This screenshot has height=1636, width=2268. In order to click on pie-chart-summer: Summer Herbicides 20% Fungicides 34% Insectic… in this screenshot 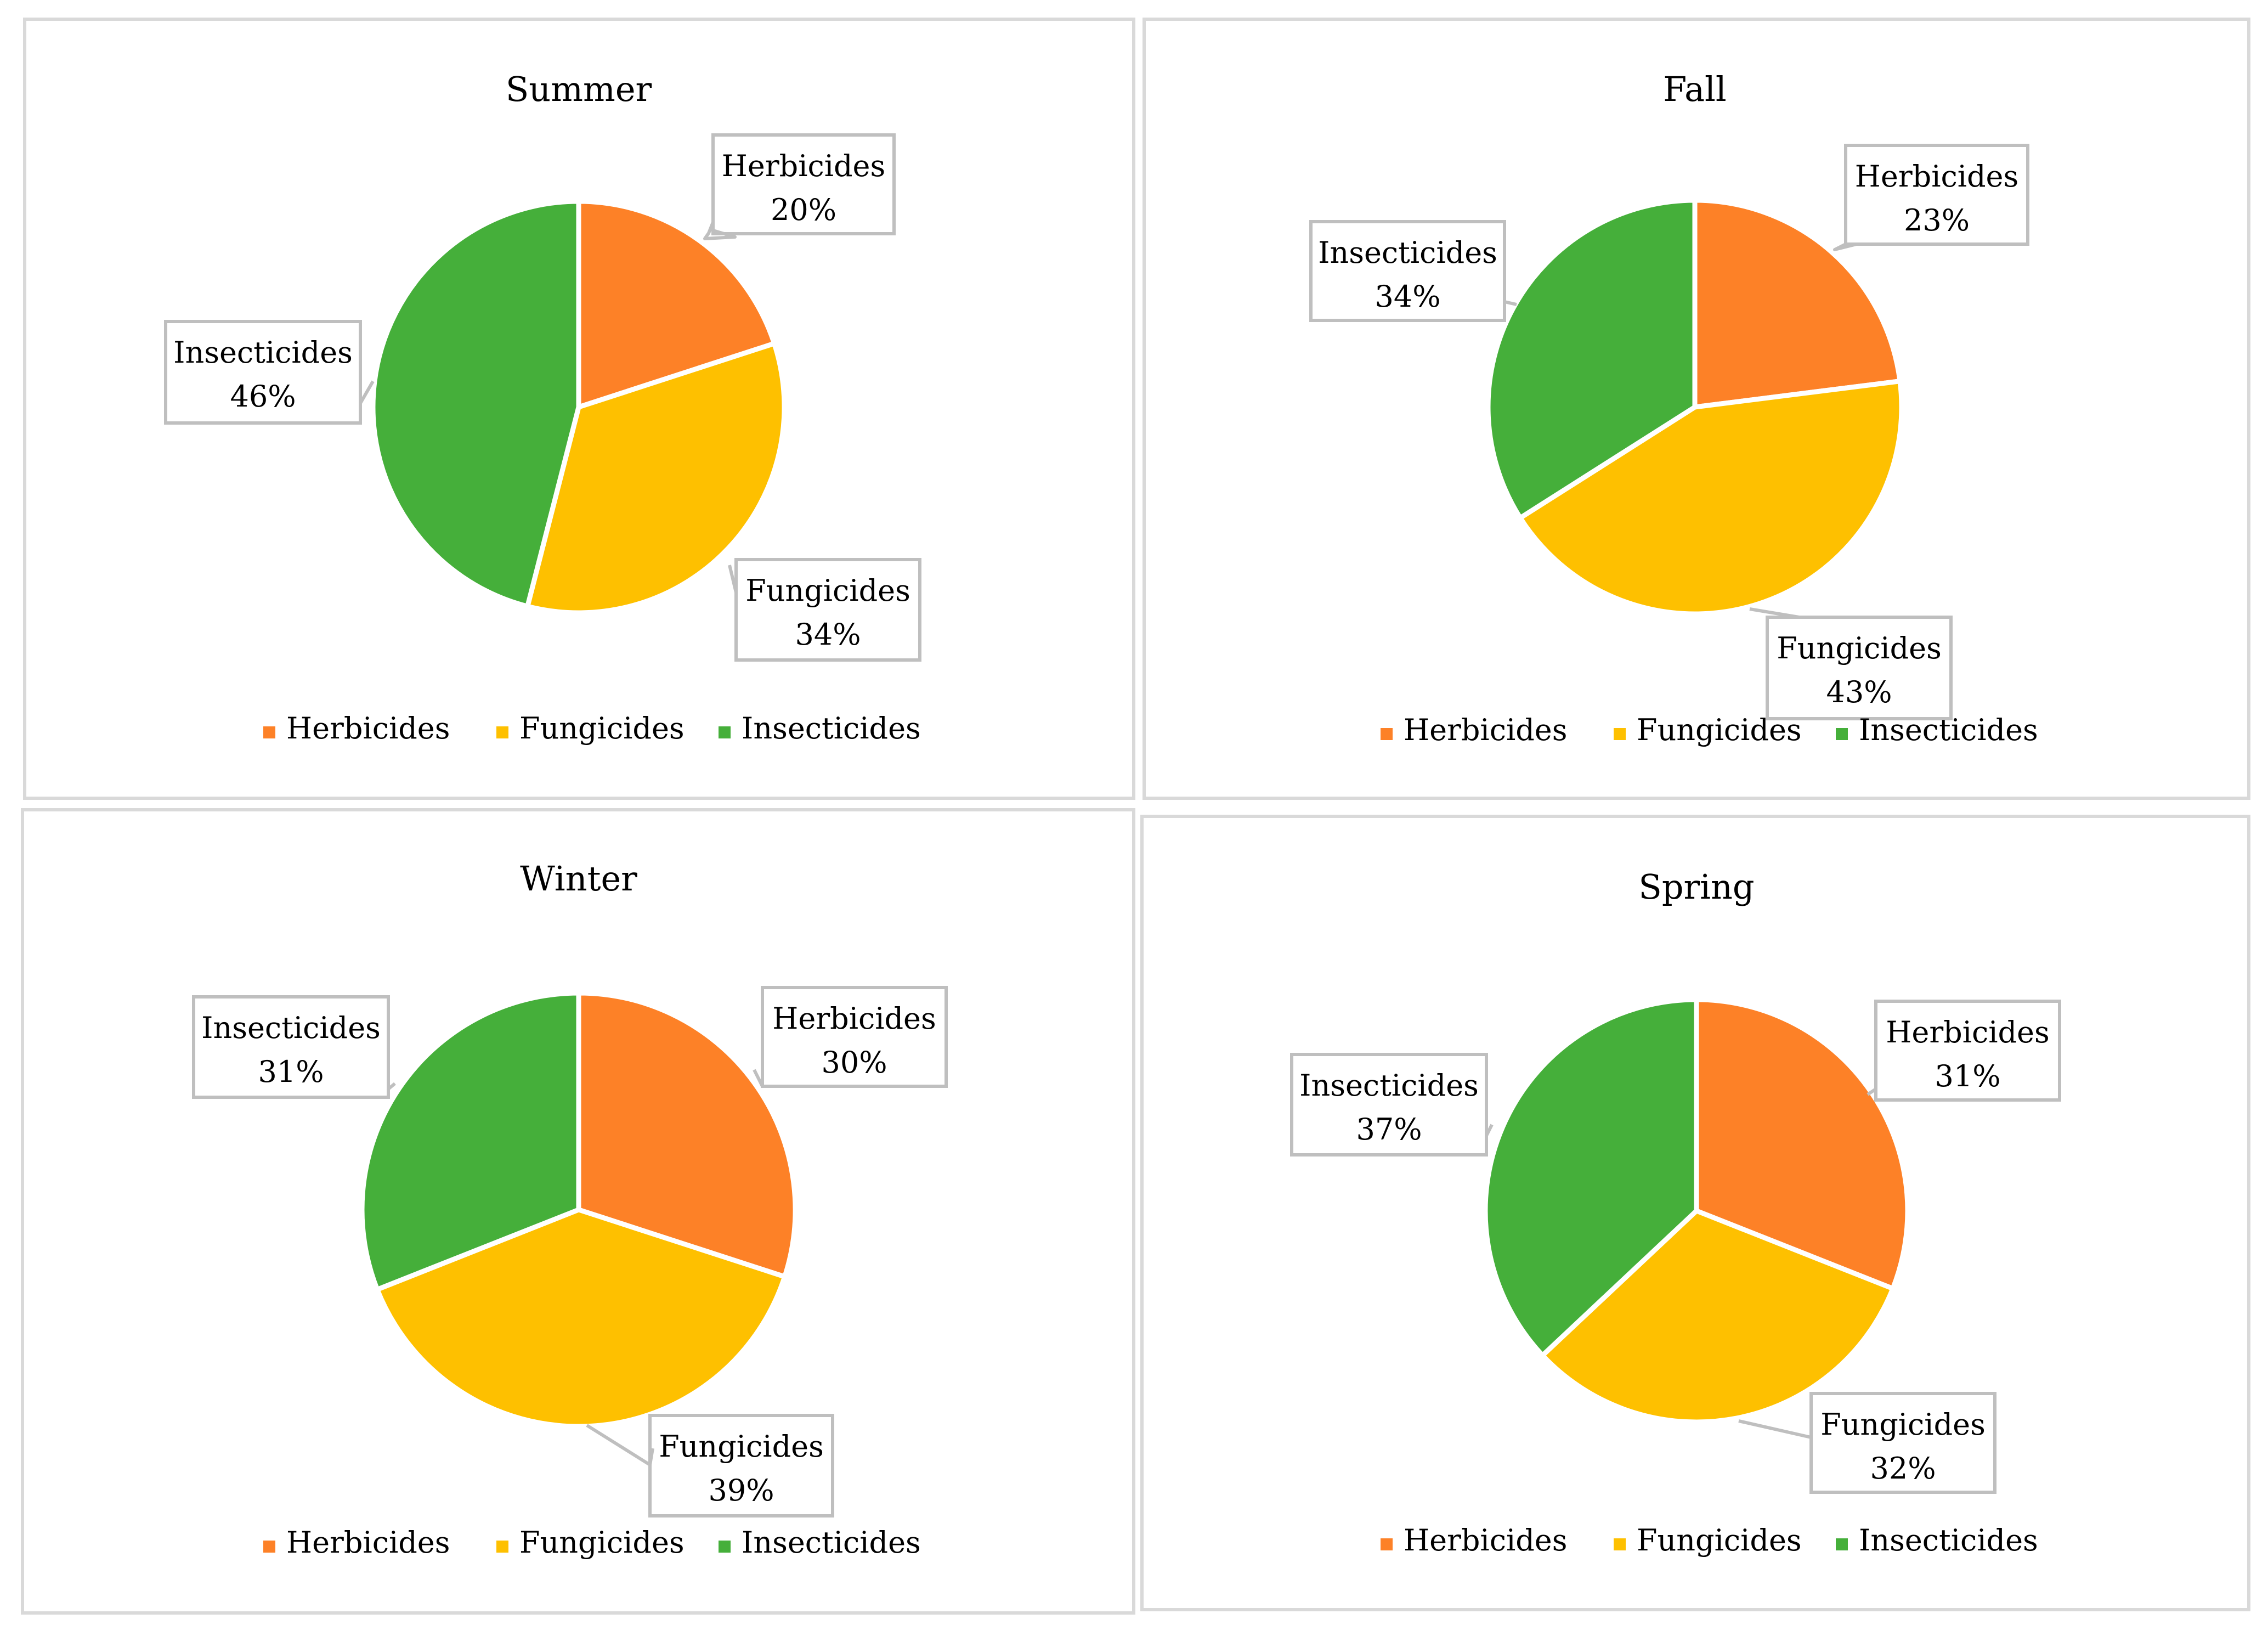, I will do `click(542, 407)`.